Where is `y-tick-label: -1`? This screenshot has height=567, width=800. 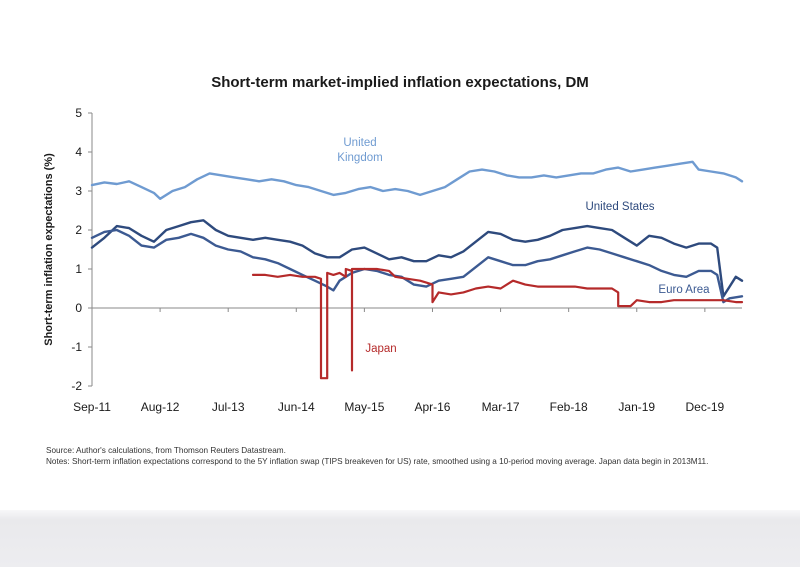
y-tick-label: -1 is located at coordinates (76, 347).